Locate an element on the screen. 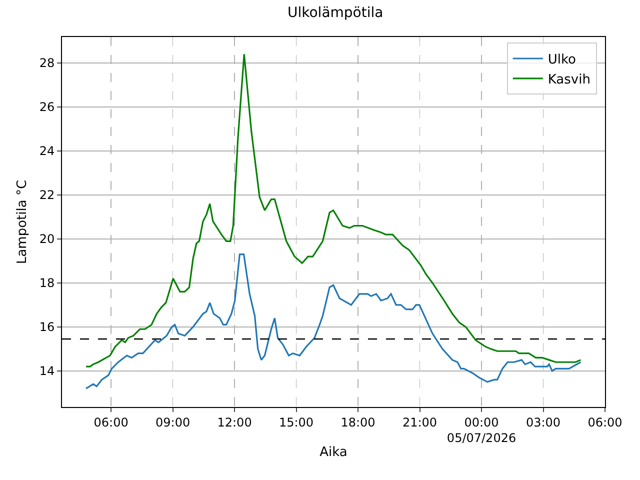 This screenshot has height=480, width=640. x-tick-label: 00:00 05/07/2026 is located at coordinates (481, 430).